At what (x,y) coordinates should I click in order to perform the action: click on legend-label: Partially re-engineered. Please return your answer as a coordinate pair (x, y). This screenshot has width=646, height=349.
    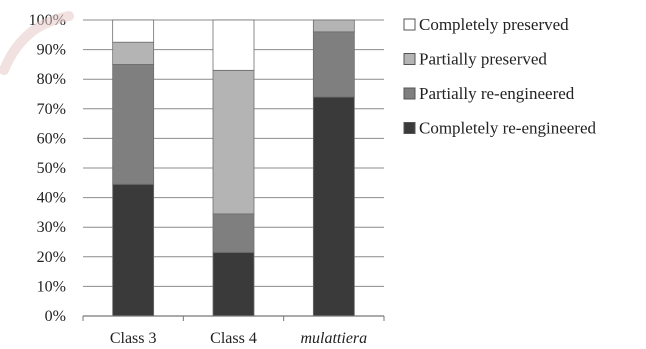
    Looking at the image, I should click on (497, 93).